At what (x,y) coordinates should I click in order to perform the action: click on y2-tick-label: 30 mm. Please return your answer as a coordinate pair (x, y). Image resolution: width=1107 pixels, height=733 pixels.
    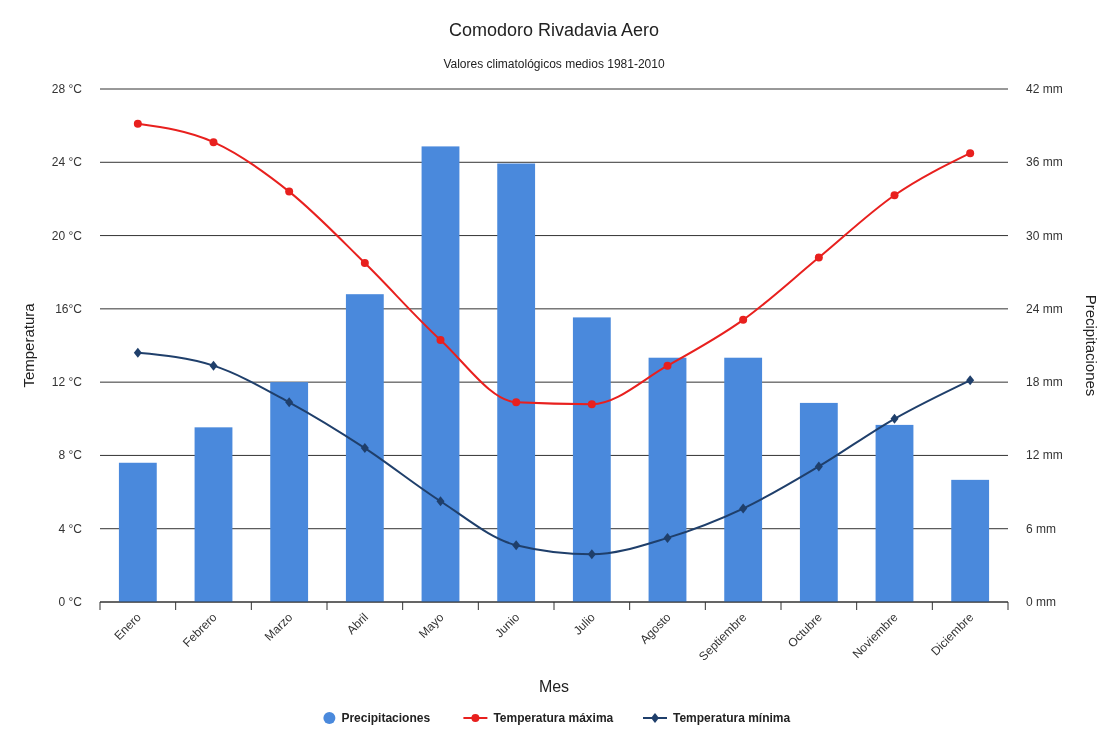
    Looking at the image, I should click on (1044, 235).